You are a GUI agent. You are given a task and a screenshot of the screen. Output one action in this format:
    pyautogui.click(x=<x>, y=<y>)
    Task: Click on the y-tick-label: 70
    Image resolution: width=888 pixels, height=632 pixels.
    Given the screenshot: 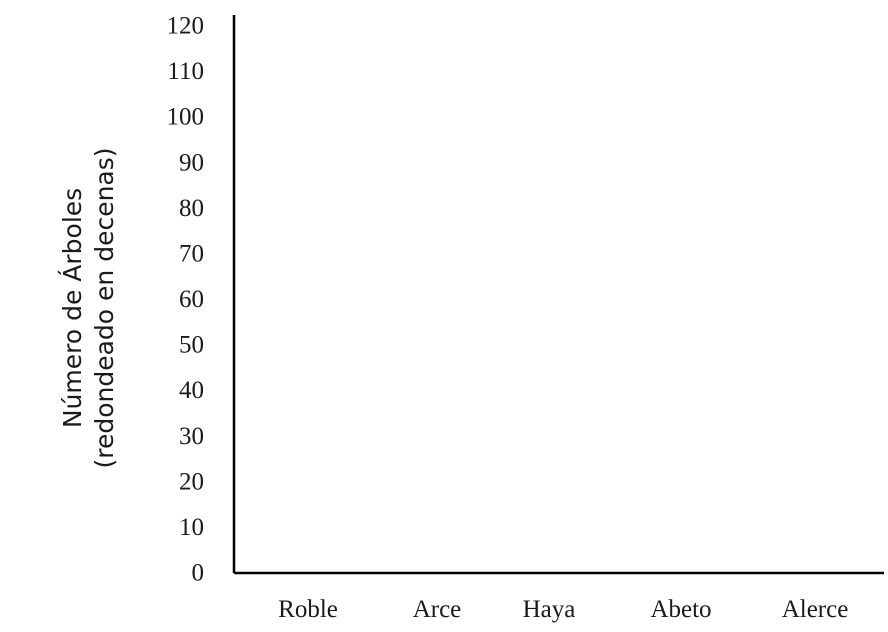 What is the action you would take?
    pyautogui.click(x=191, y=253)
    